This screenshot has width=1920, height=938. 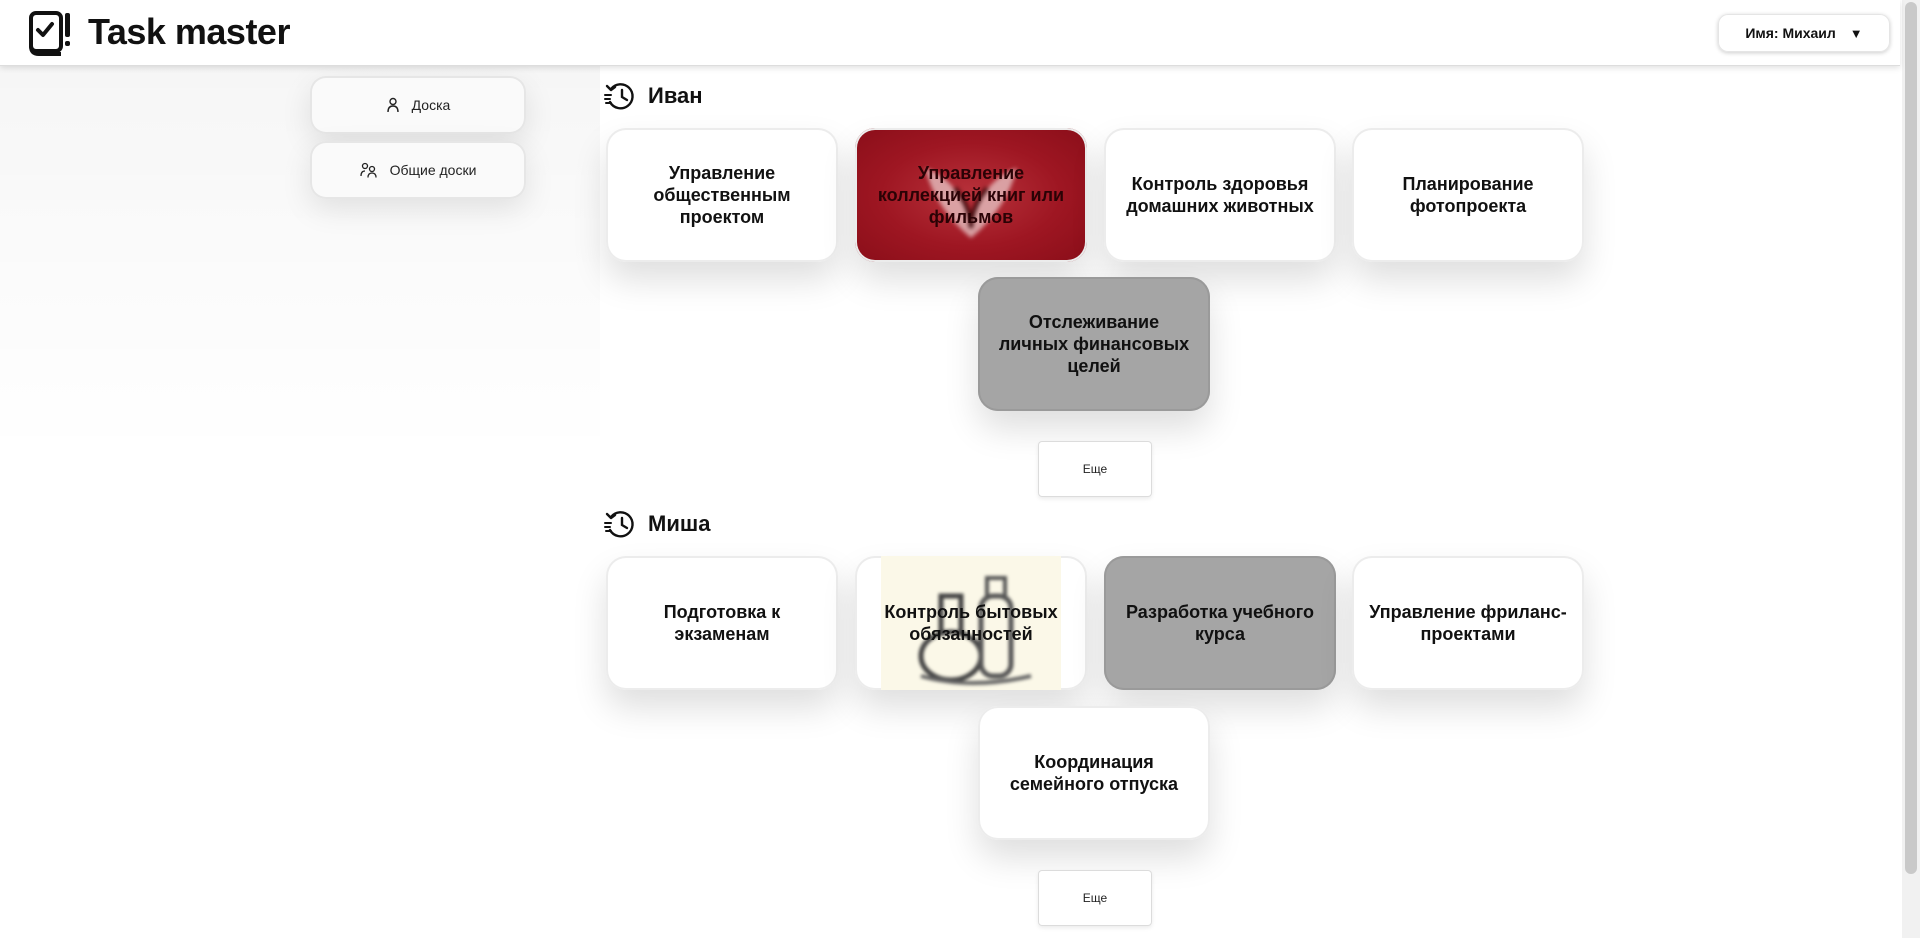 I want to click on section-header-ivan: Иван, so click(x=653, y=96).